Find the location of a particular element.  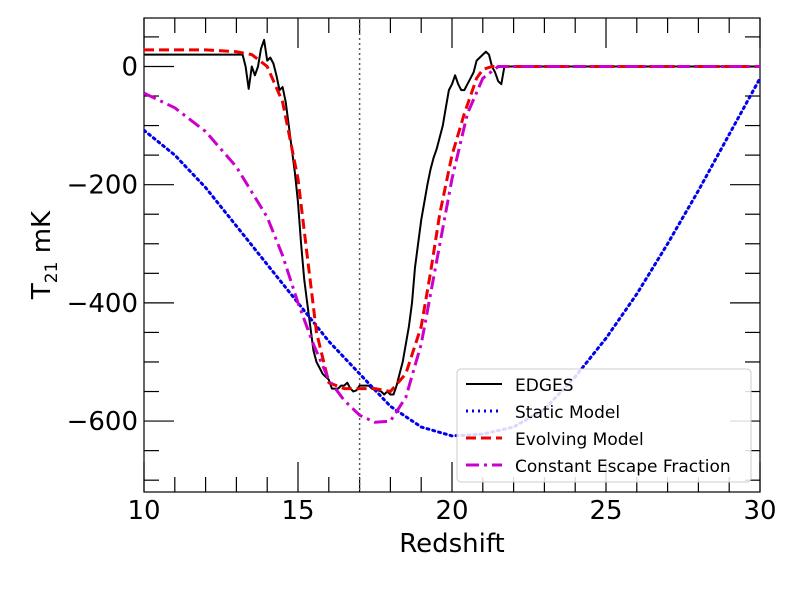

y-axis-label-sub: 21 is located at coordinates (52, 273).